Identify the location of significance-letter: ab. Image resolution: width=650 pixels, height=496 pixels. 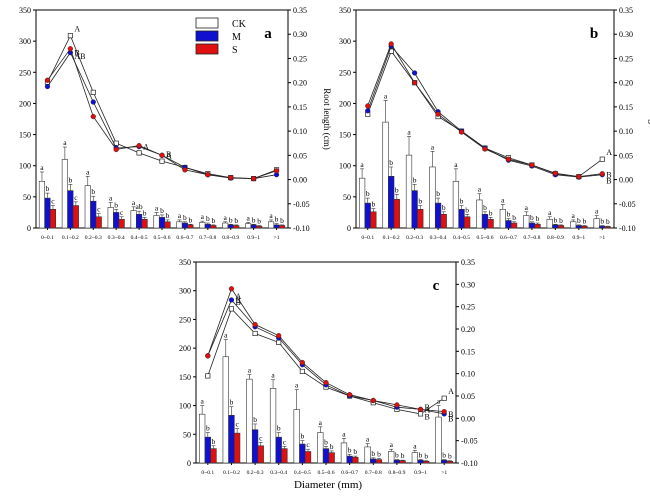
(139, 206).